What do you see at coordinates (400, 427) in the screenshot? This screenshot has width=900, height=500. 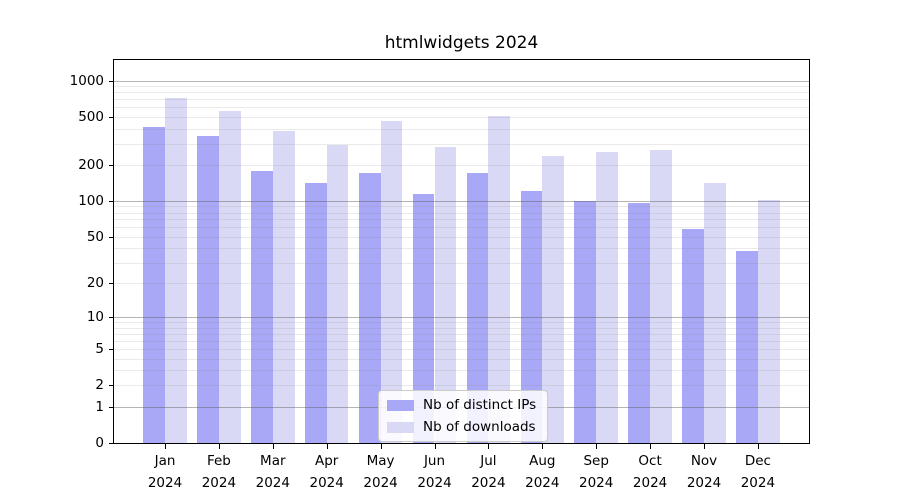 I see `legend-swatch-downloads` at bounding box center [400, 427].